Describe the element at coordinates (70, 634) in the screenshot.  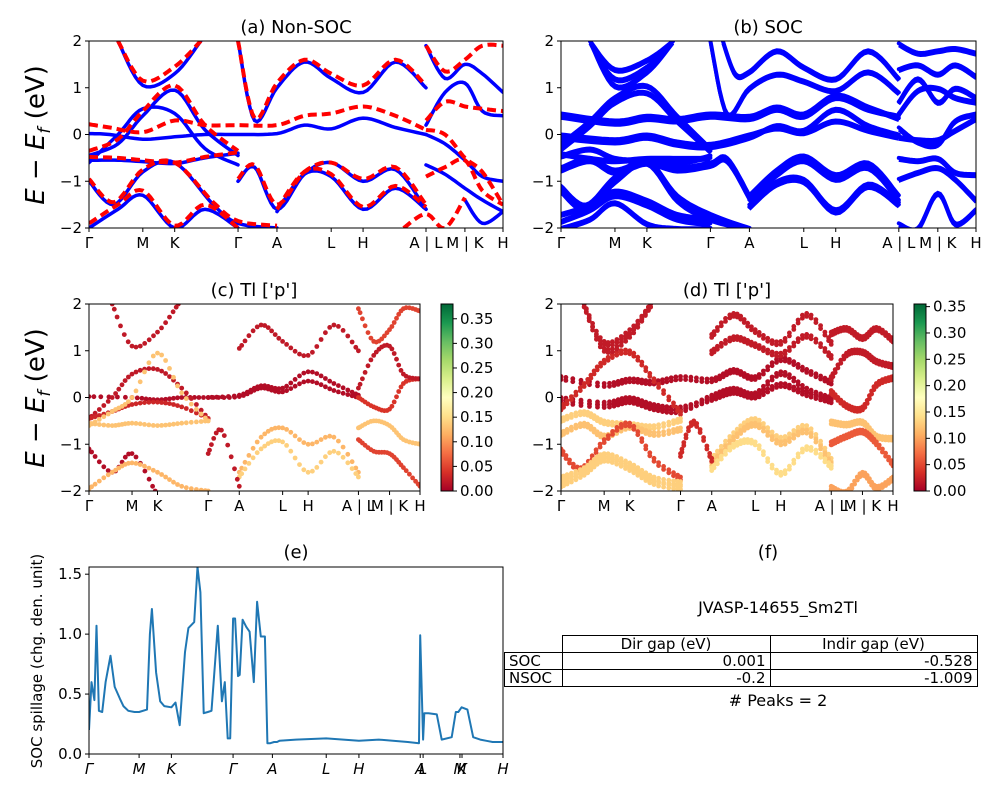
I see `y-tick-label: 1.0` at that location.